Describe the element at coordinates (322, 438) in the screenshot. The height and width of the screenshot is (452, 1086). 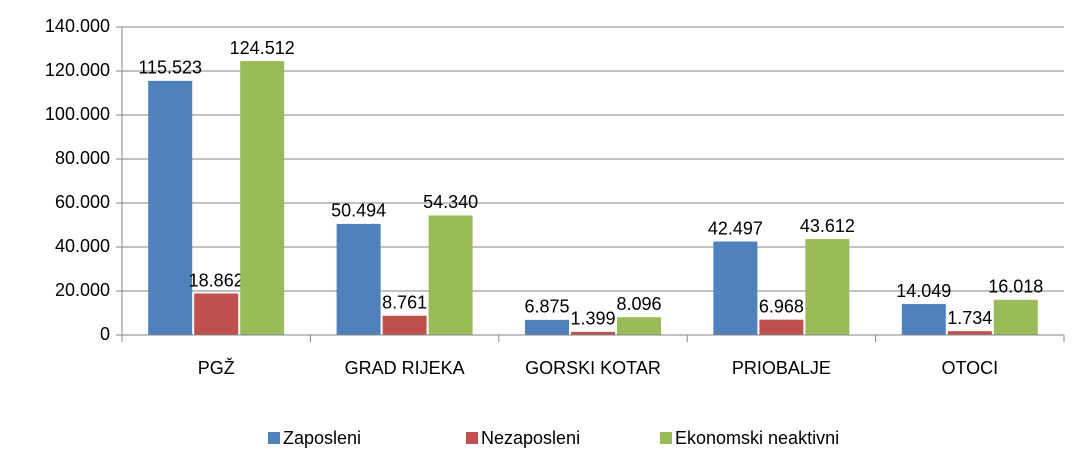
I see `legend-label: Zaposleni` at that location.